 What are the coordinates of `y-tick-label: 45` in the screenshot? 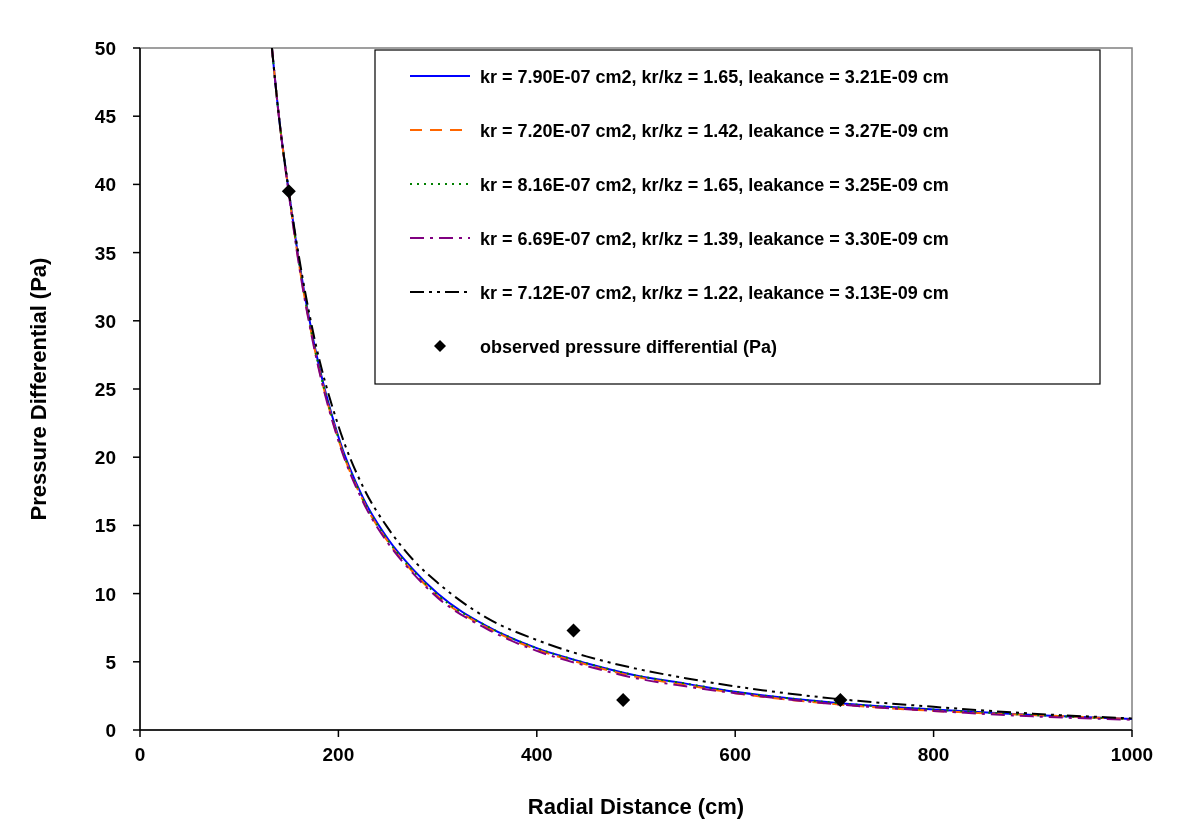 It's located at (105, 117).